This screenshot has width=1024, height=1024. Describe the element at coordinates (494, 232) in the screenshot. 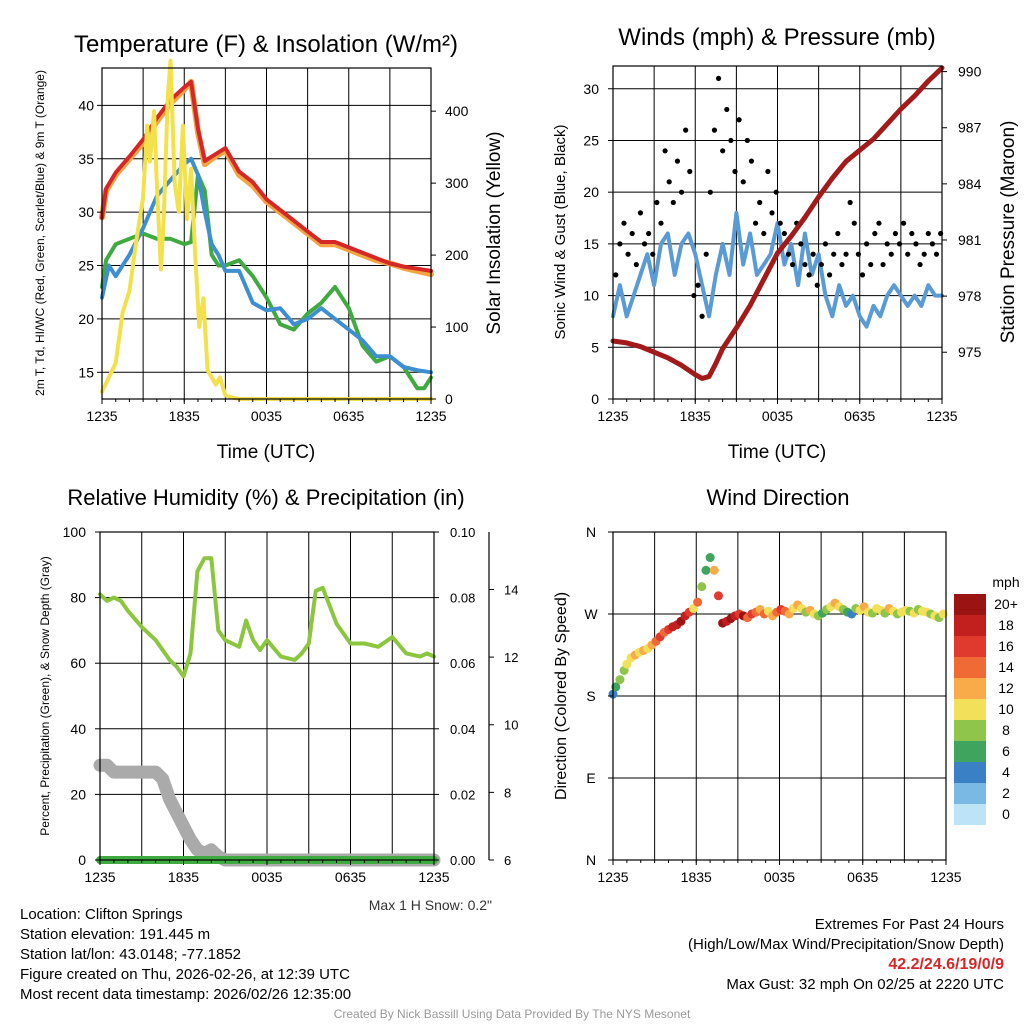

I see `y2-axis-label: Solar Insolation (Yellow)` at that location.